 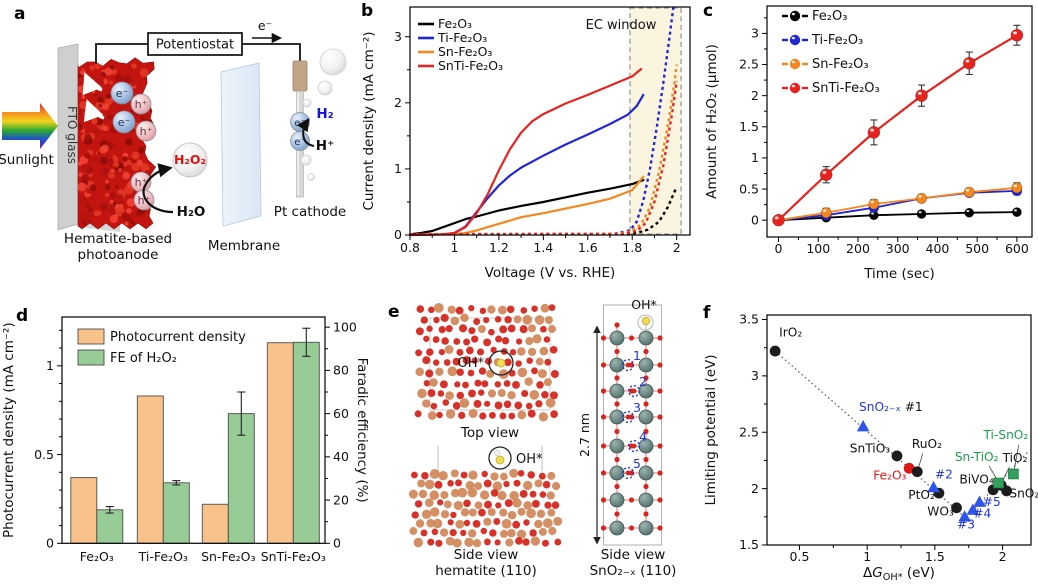 I want to click on series-SnTi-Fe₂O₃ (EC), so click(x=543, y=158).